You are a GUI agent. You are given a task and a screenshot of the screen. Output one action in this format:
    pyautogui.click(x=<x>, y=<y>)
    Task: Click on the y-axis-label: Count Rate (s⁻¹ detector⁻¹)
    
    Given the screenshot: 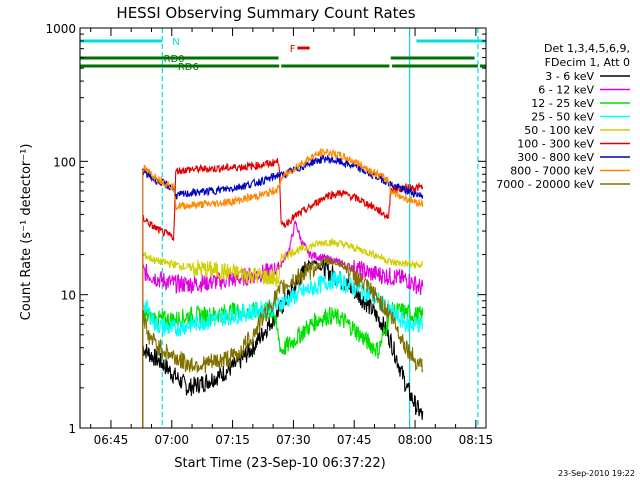 What is the action you would take?
    pyautogui.click(x=26, y=232)
    